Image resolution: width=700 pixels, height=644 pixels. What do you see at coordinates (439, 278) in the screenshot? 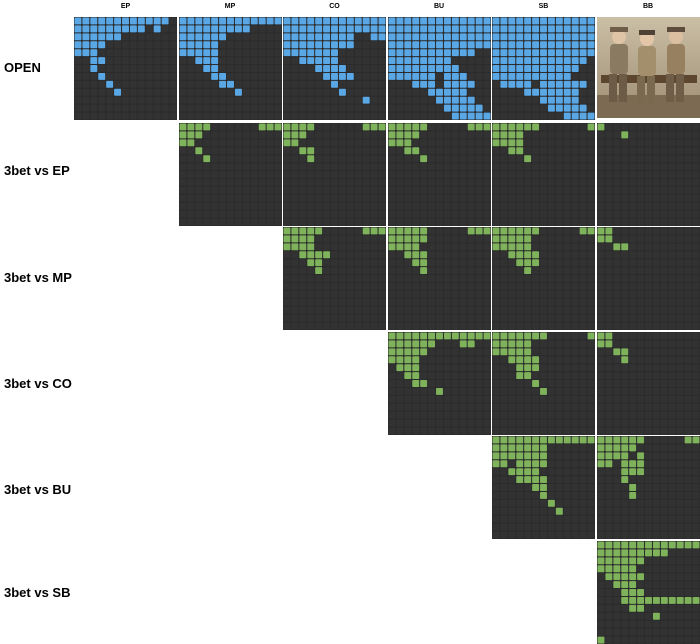
I see `range-heatmap` at bounding box center [439, 278].